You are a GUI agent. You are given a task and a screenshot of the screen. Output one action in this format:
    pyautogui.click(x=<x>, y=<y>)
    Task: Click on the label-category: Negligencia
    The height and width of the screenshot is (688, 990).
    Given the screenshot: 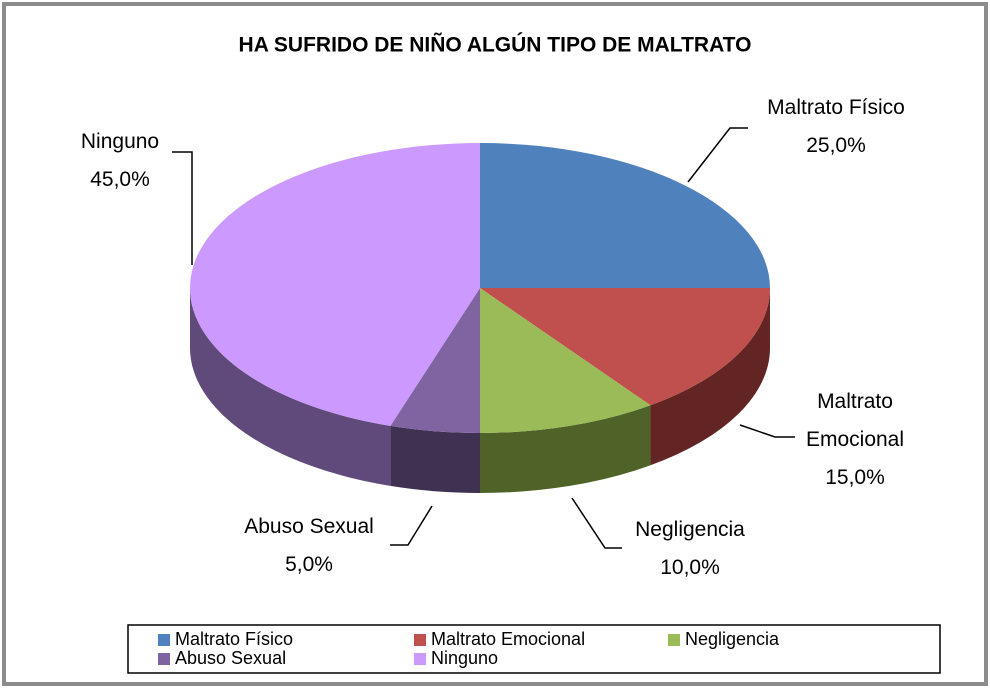 What is the action you would take?
    pyautogui.click(x=690, y=529)
    